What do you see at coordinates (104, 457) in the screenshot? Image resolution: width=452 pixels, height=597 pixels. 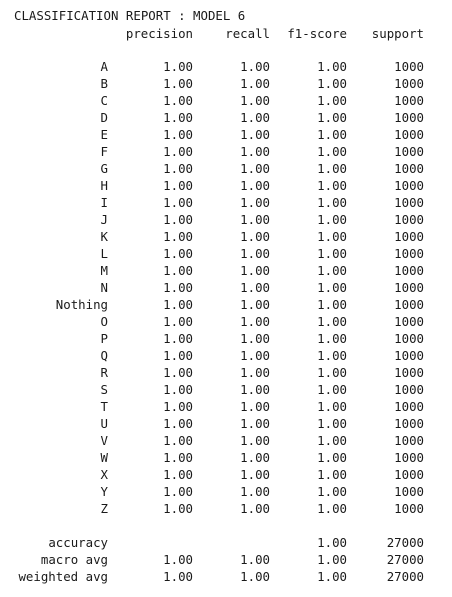 I see `row-label: W` at bounding box center [104, 457].